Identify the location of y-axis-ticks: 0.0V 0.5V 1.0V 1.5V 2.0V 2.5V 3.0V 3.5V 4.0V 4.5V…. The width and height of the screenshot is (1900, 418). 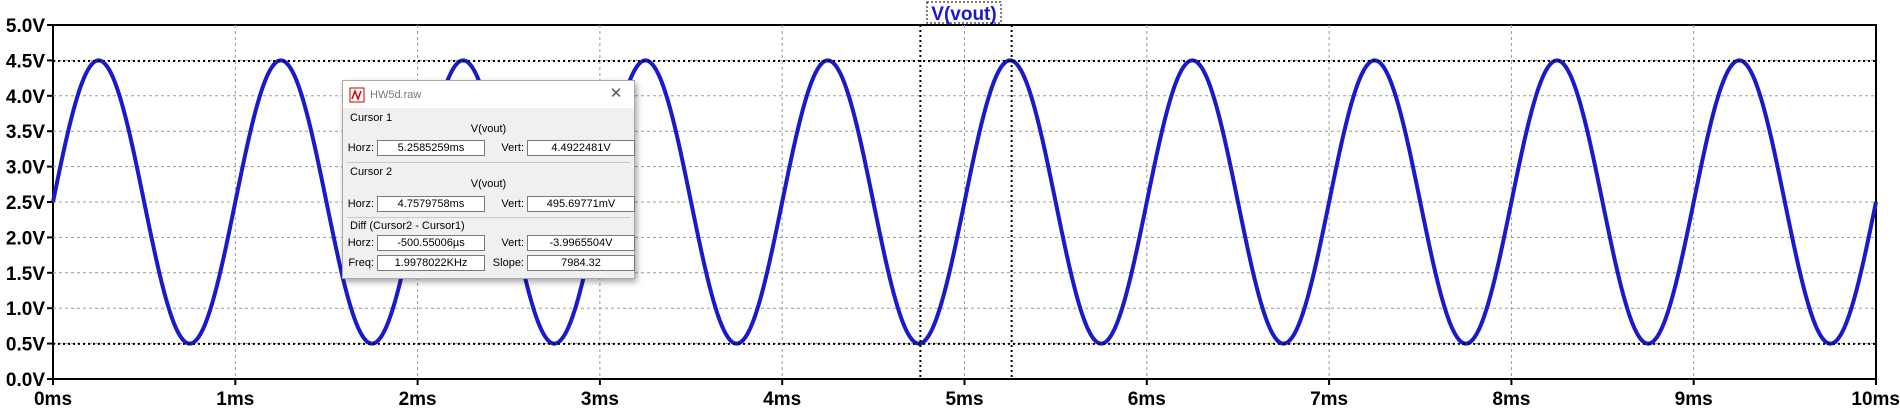
(29, 203).